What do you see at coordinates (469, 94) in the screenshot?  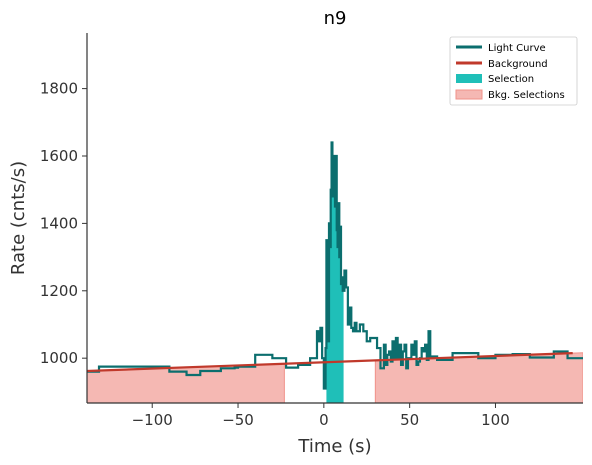 I see `legend-bkg-selections-swatch` at bounding box center [469, 94].